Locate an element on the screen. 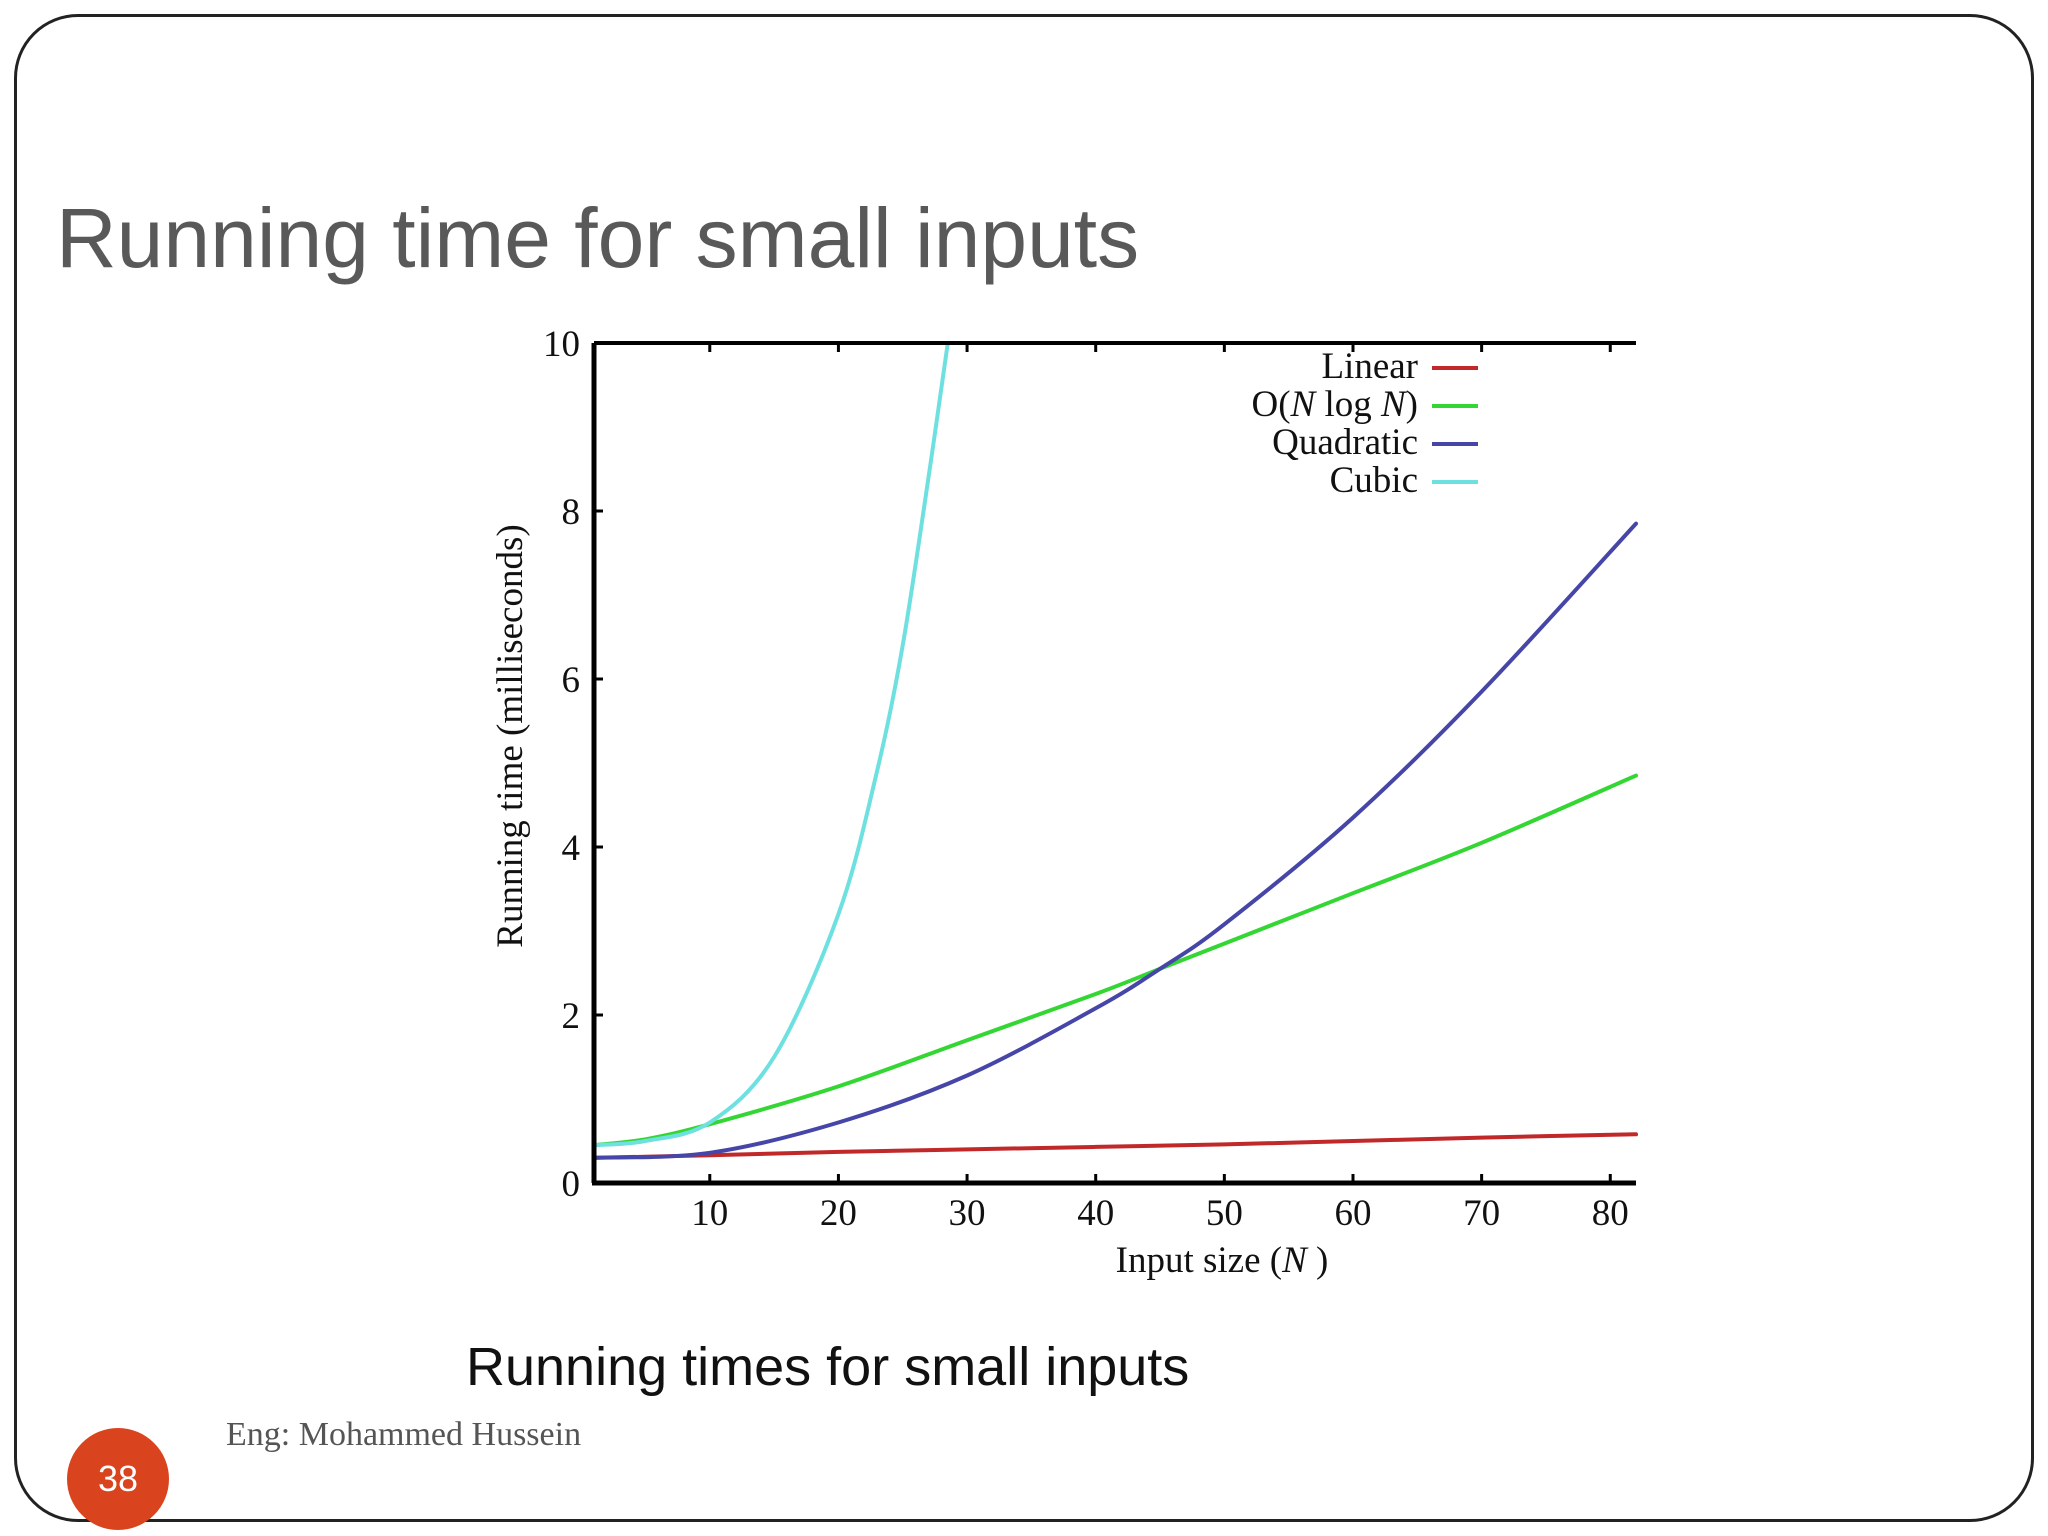  chart-caption: Running times for small inputs is located at coordinates (828, 1367).